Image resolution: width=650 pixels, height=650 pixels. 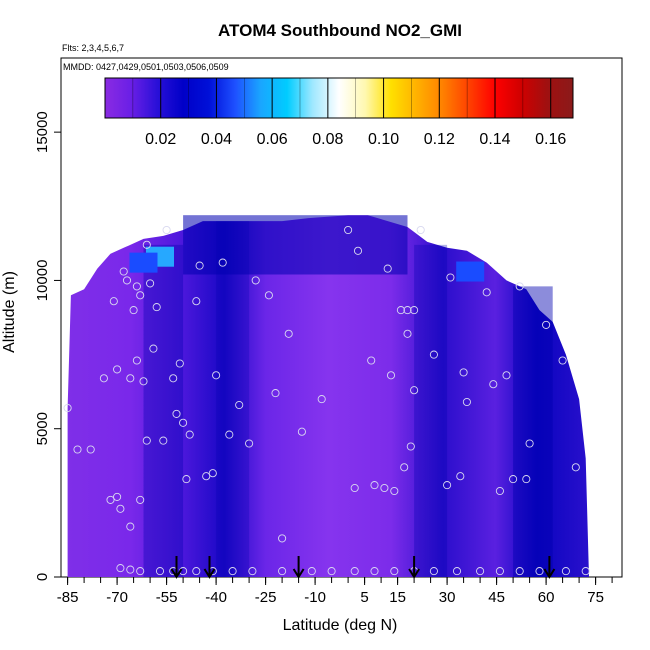 I want to click on colorbar: 0.02 0.04 0.06 0.08 0.10 0.12 0.14 0.16, so click(x=339, y=112).